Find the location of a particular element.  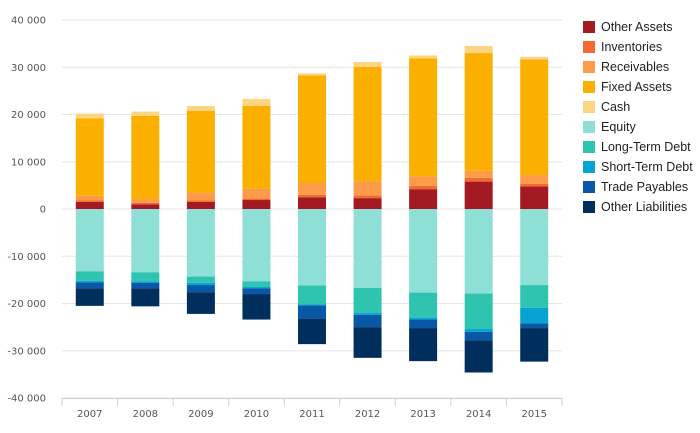

legend-item: Other Liabilities is located at coordinates (638, 207).